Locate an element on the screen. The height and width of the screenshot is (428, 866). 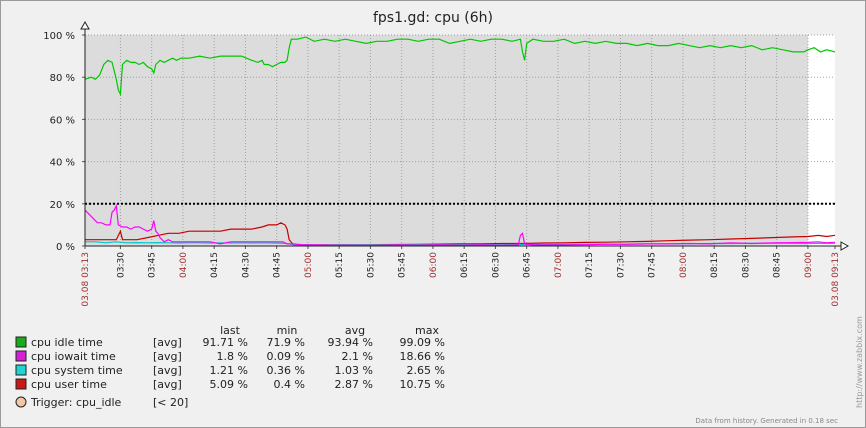
x-tick-label: 03.08 09:13 is located at coordinates (836, 279).